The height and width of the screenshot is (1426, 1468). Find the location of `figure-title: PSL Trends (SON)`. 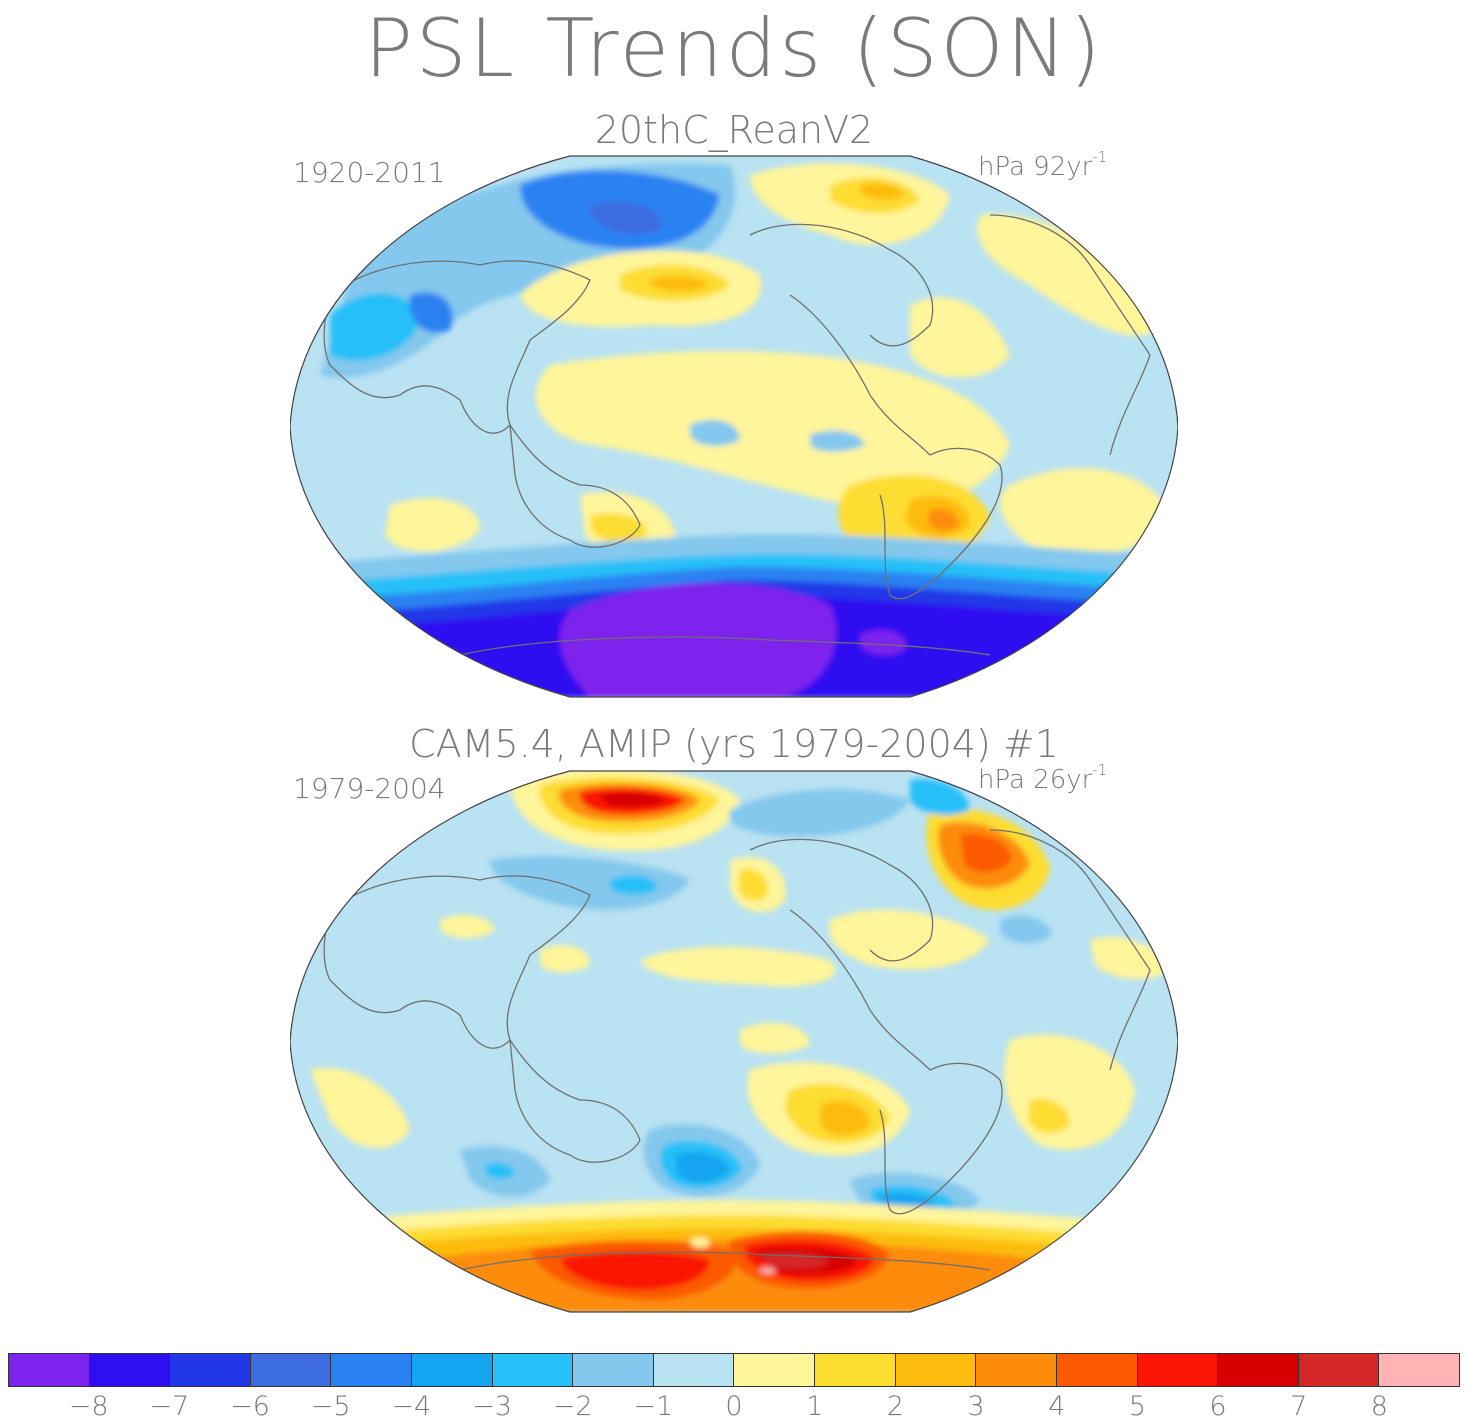

figure-title: PSL Trends (SON) is located at coordinates (734, 48).